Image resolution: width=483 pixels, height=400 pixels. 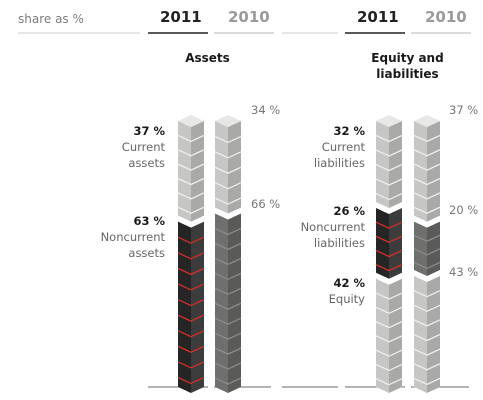 I want to click on eq-2010-current-bar, so click(x=420, y=171).